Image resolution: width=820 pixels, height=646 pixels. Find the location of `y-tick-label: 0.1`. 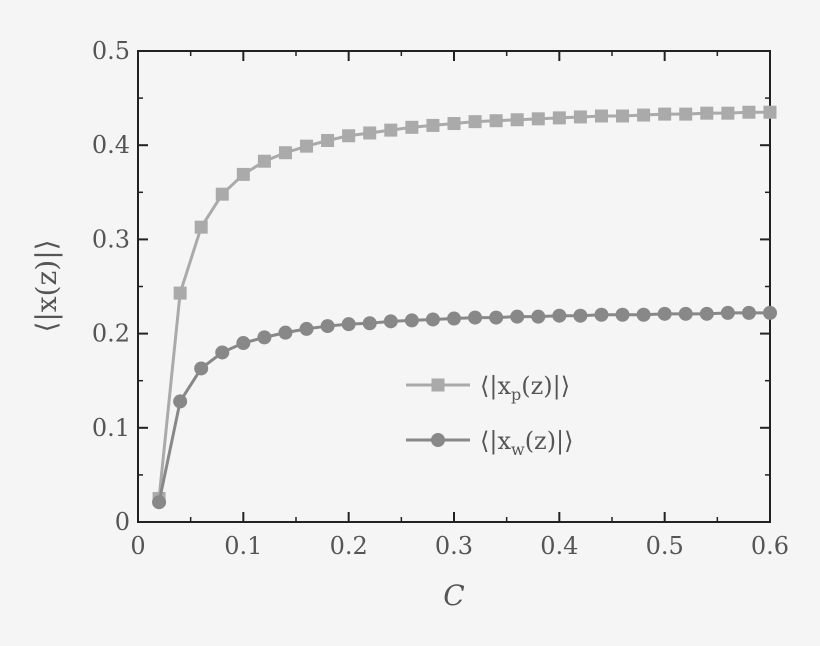

y-tick-label: 0.1 is located at coordinates (111, 428).